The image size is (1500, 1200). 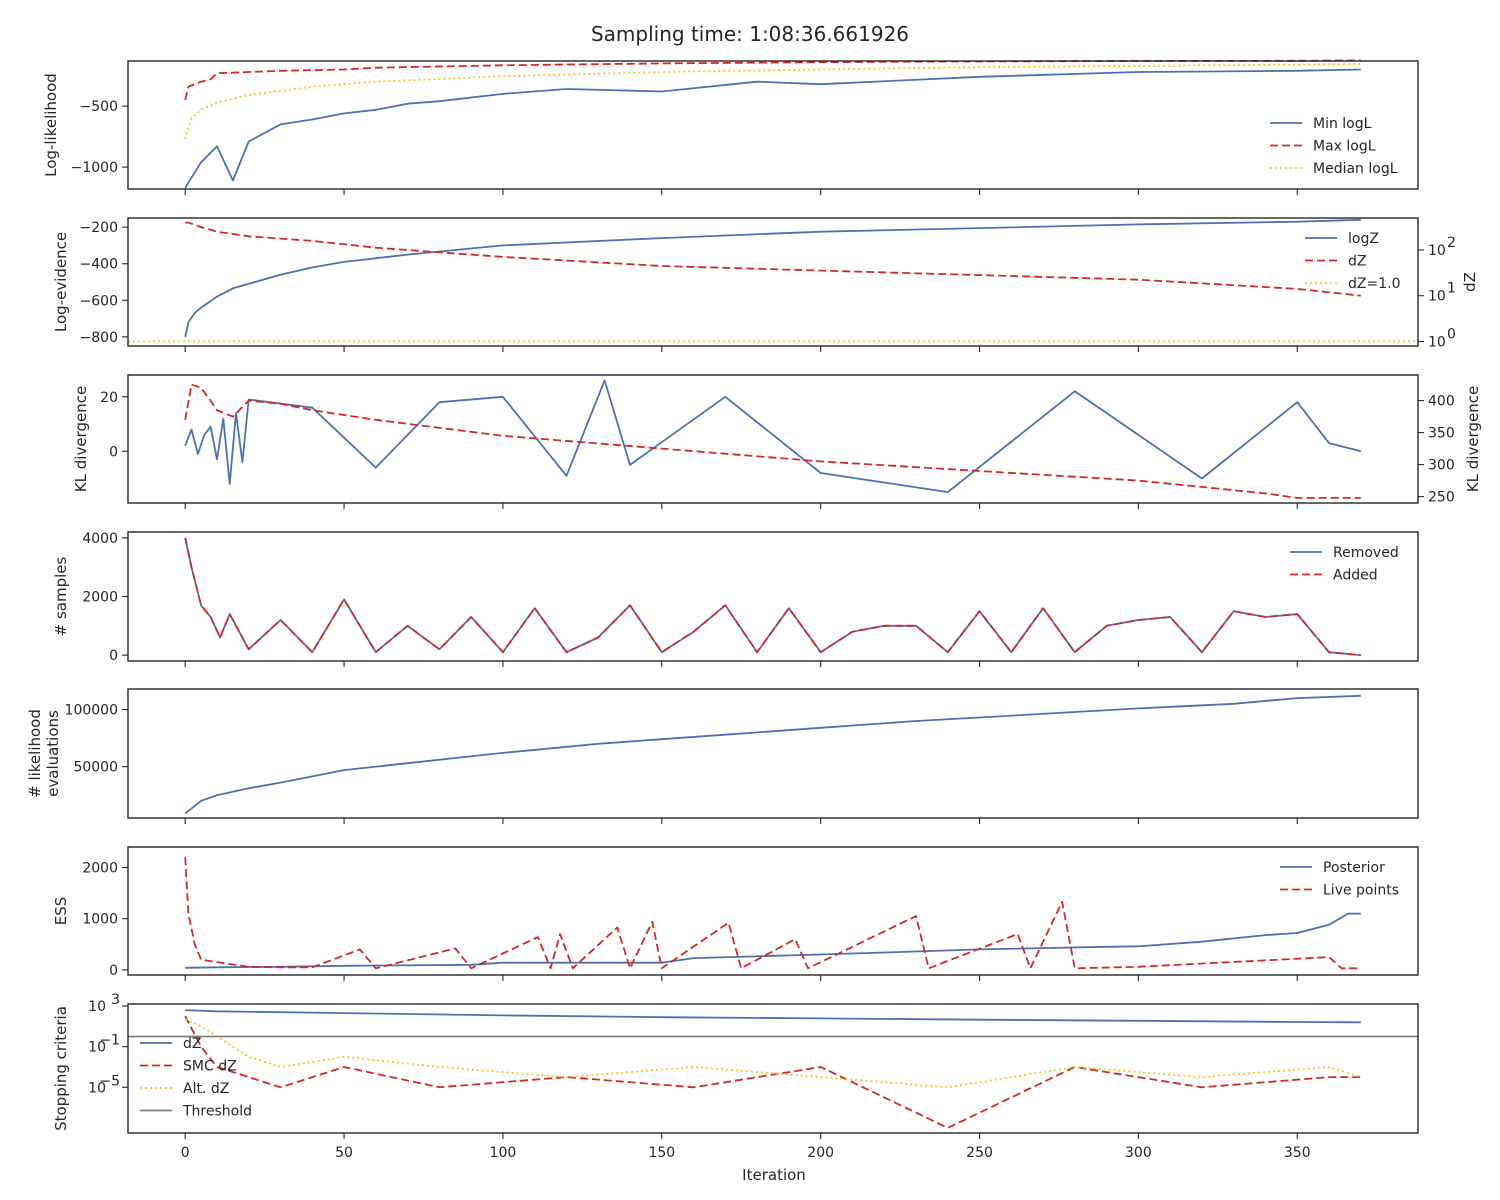 I want to click on series-live-points, so click(x=772, y=913).